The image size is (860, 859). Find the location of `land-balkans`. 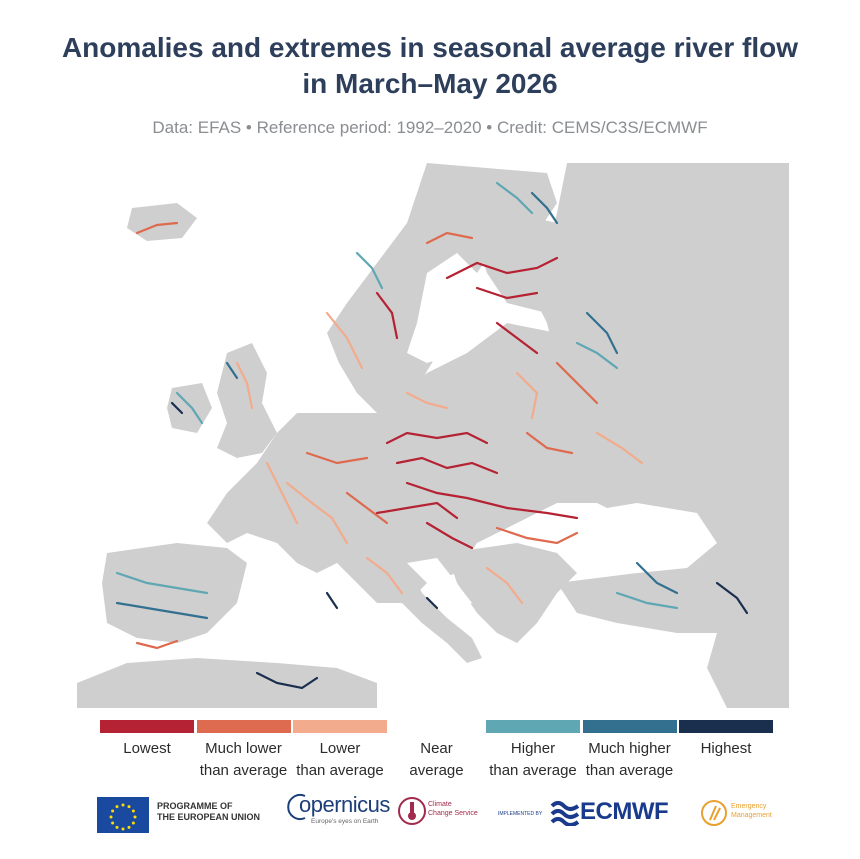

land-balkans is located at coordinates (512, 593).